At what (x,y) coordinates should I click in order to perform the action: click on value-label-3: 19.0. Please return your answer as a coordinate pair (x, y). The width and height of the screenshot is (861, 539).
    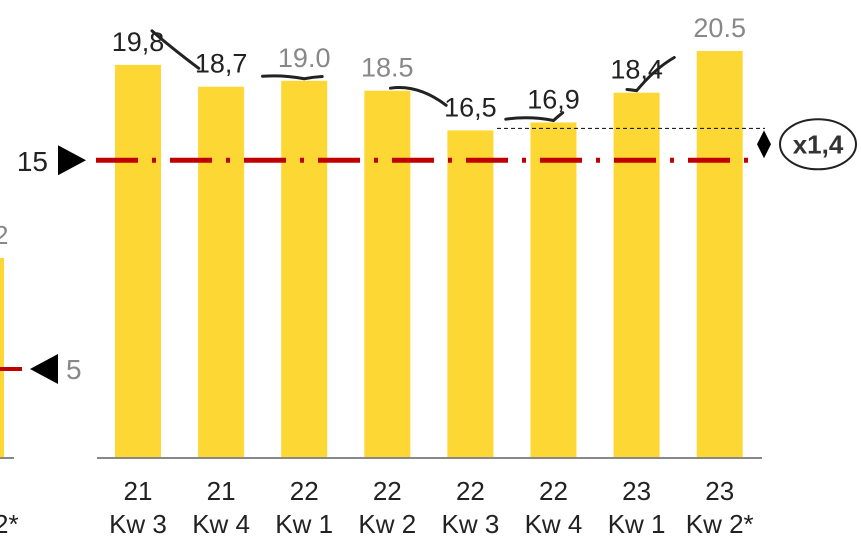
    Looking at the image, I should click on (304, 58).